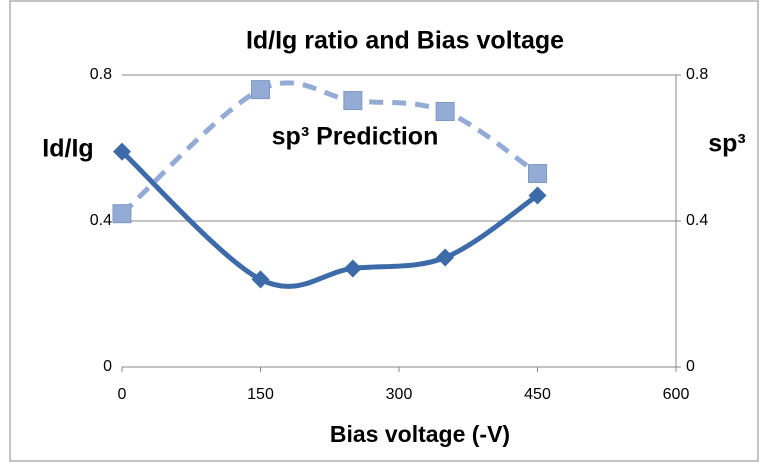  I want to click on x-tick-label: 600, so click(676, 394).